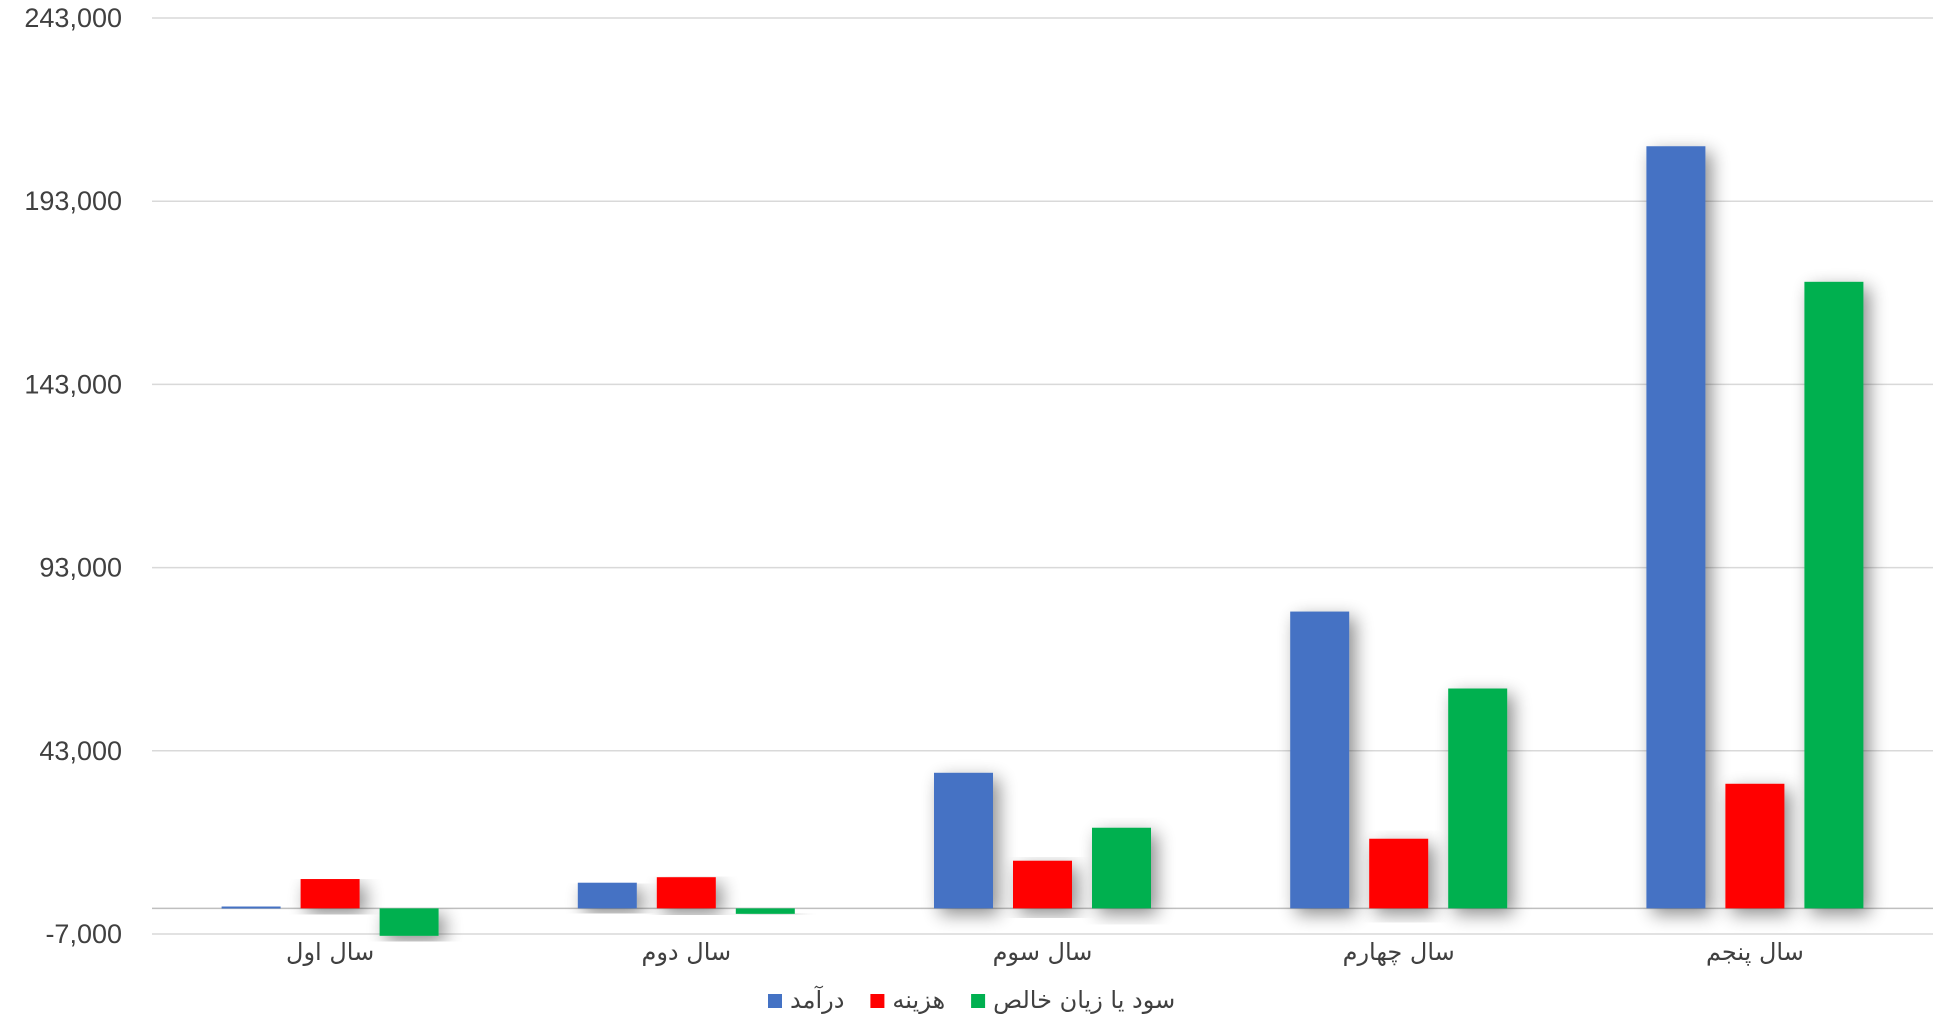 This screenshot has width=1933, height=1027. I want to click on y-tick-label: 143,000, so click(73, 384).